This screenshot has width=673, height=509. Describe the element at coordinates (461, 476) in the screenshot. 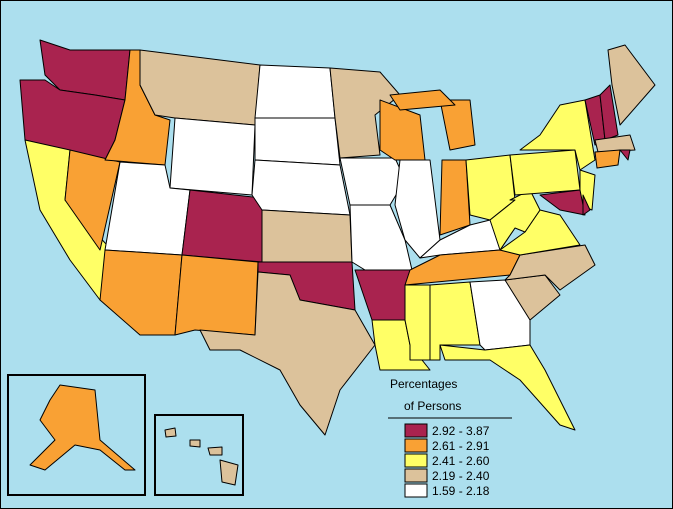

I see `legend-label: 2.19 - 2.40` at that location.